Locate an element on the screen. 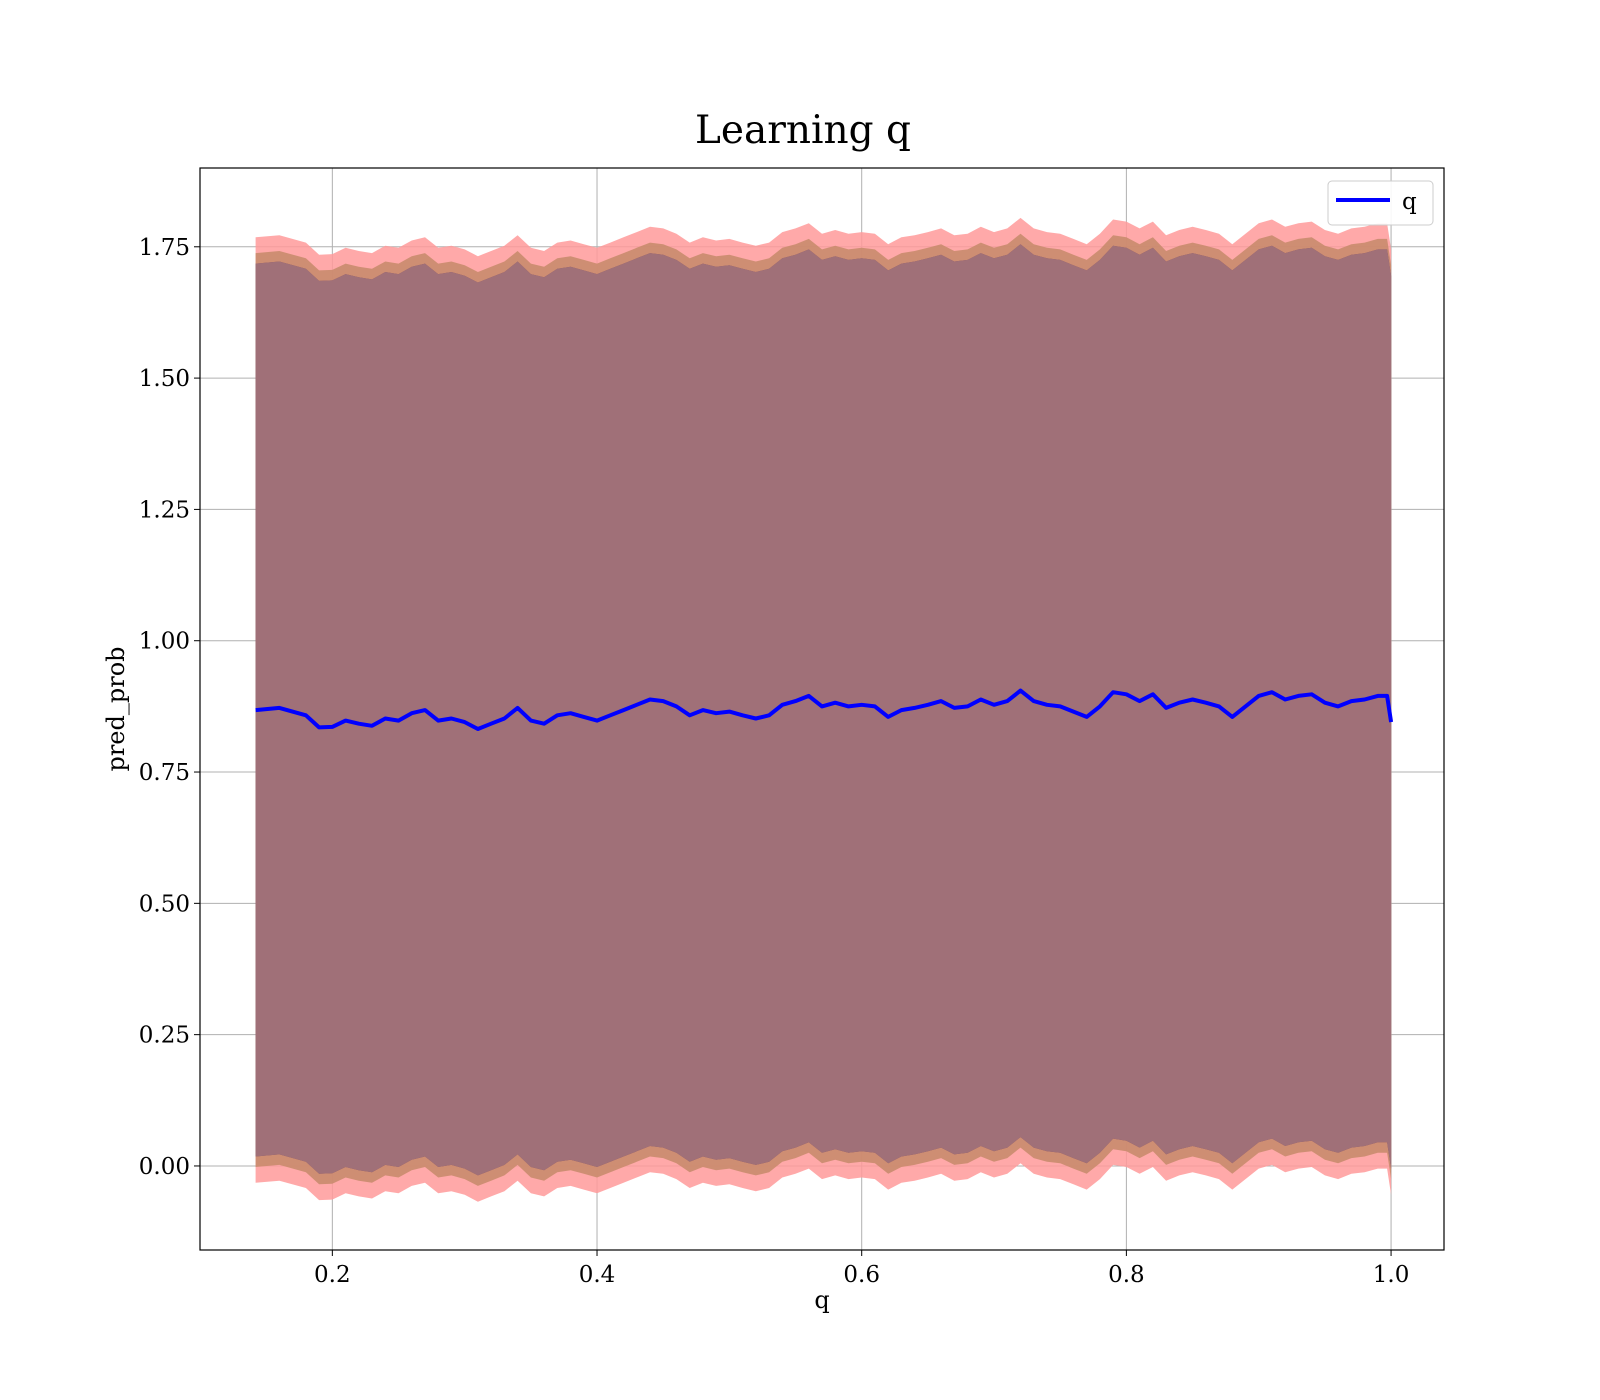  y-tick-label: 0.75 is located at coordinates (164, 773).